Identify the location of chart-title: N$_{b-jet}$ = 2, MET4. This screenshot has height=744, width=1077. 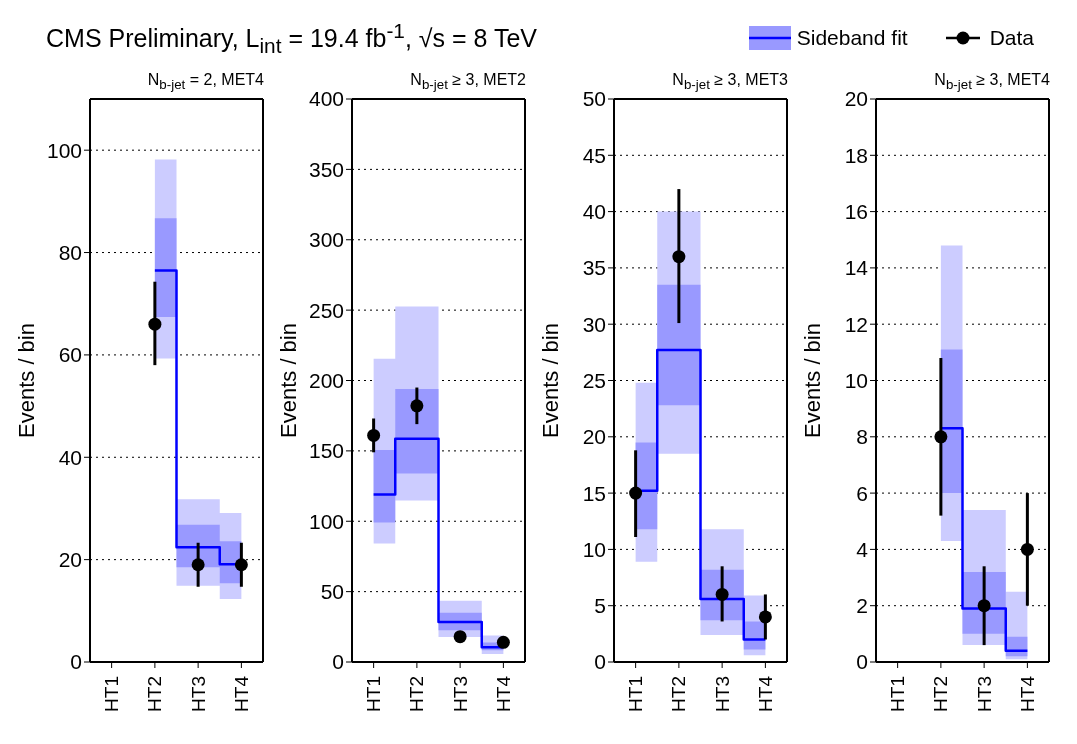
(205, 81).